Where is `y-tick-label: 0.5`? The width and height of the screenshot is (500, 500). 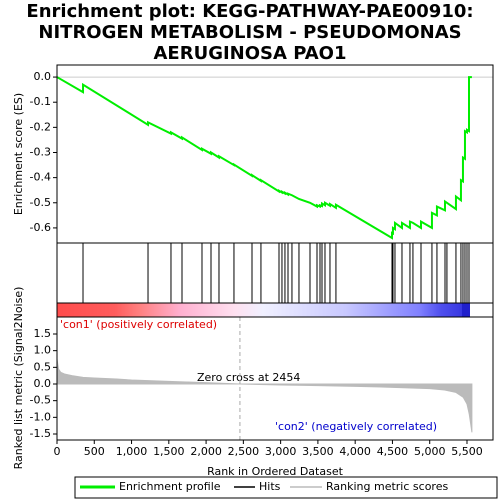
y-tick-label: 0.5 is located at coordinates (43, 366).